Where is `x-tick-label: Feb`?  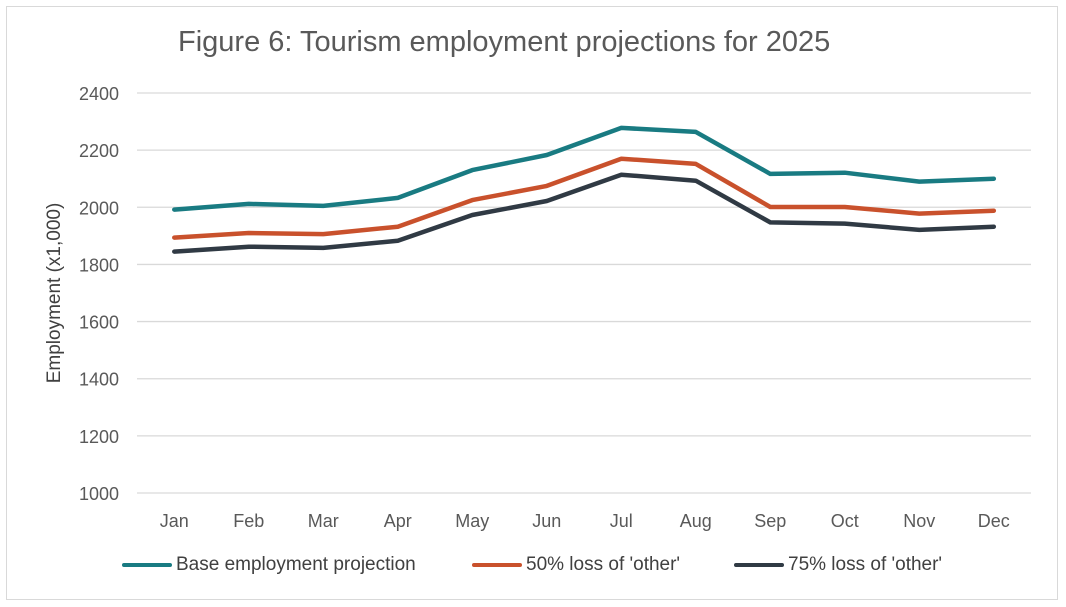 x-tick-label: Feb is located at coordinates (248, 521).